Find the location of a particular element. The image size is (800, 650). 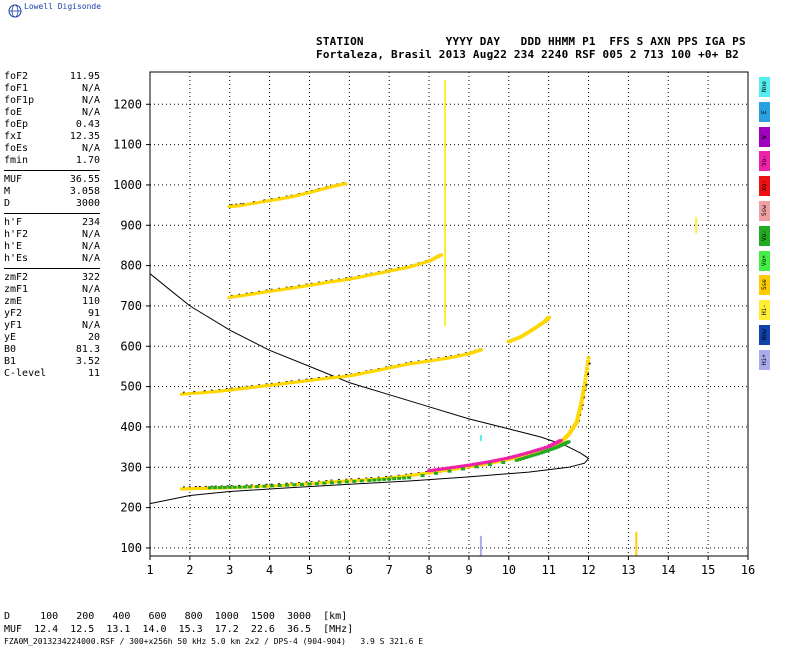

legend-swatch: Ssw is located at coordinates (764, 210).